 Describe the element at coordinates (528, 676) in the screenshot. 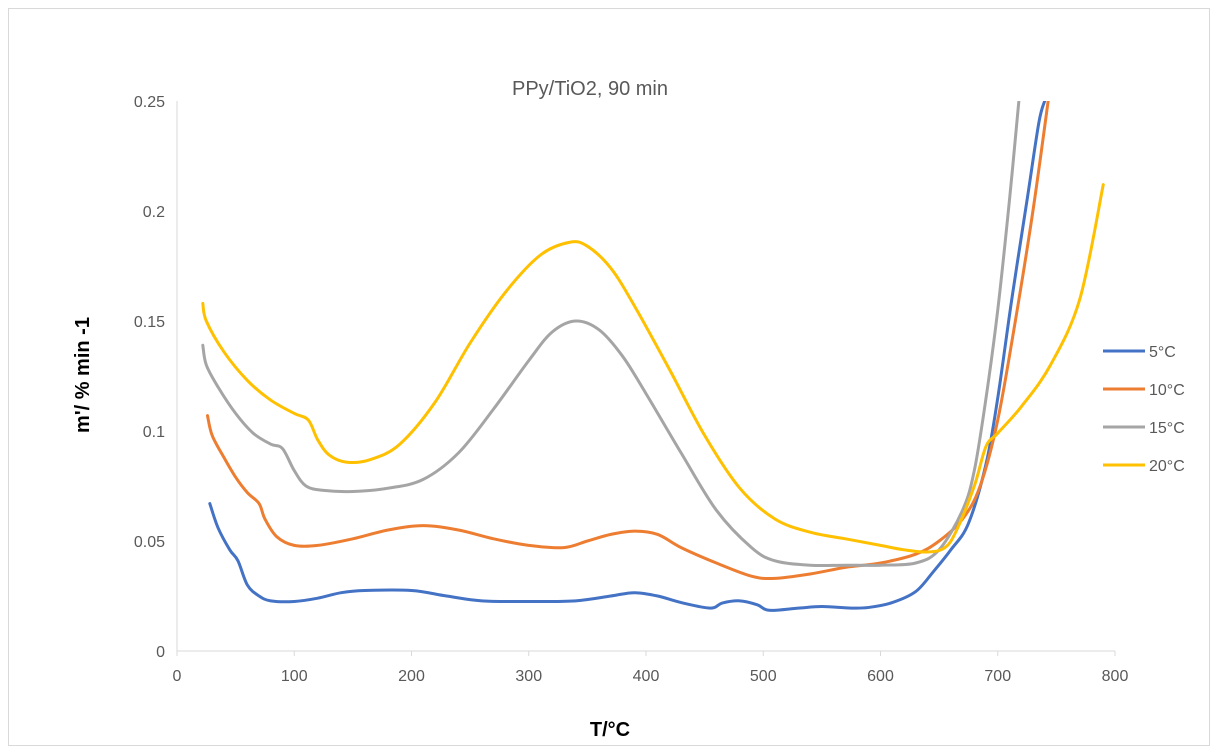

I see `x-tick-label: 300` at that location.